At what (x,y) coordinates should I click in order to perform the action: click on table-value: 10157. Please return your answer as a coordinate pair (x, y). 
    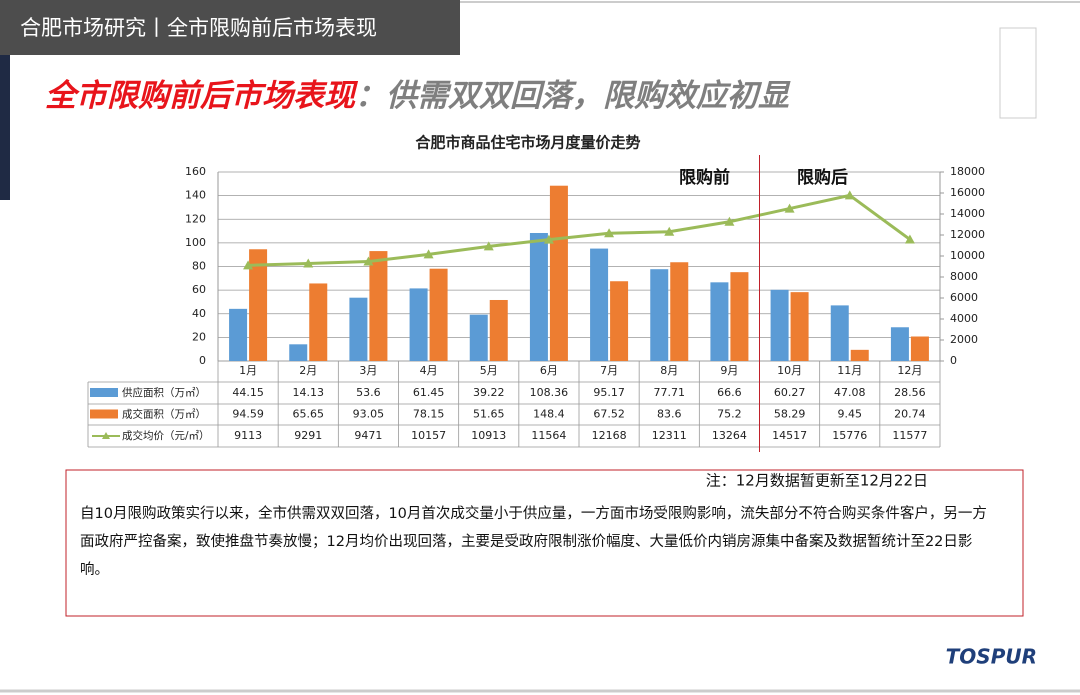
    Looking at the image, I should click on (428, 435).